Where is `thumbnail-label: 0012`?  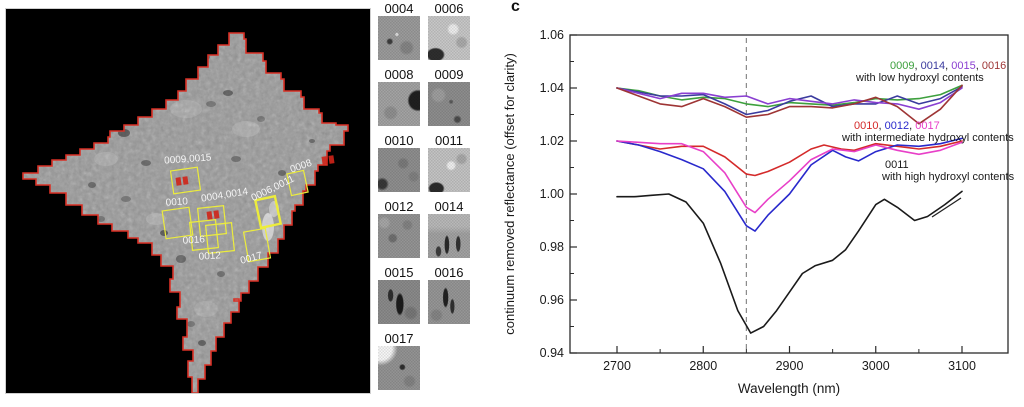
thumbnail-label: 0012 is located at coordinates (399, 206).